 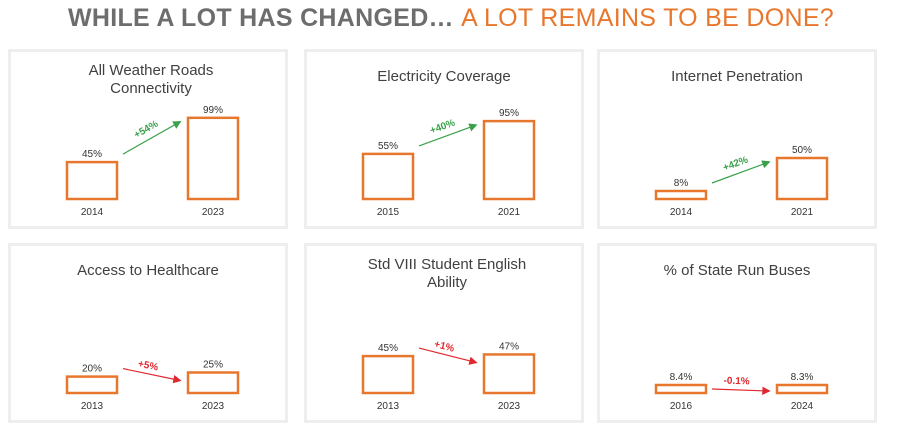 I want to click on bar-2015, so click(x=388, y=176).